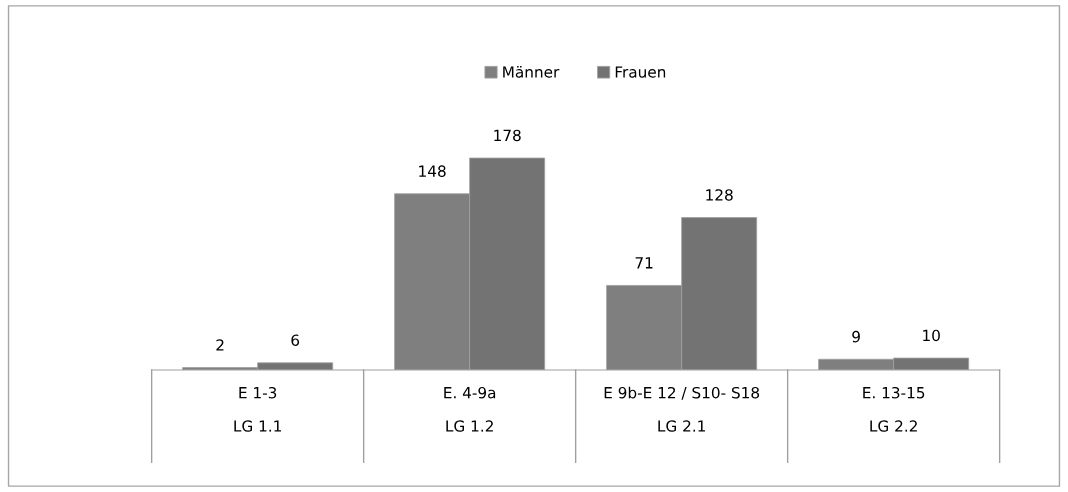 The width and height of the screenshot is (1068, 492). I want to click on category-label: E. 4-9a LG 1.2, so click(470, 409).